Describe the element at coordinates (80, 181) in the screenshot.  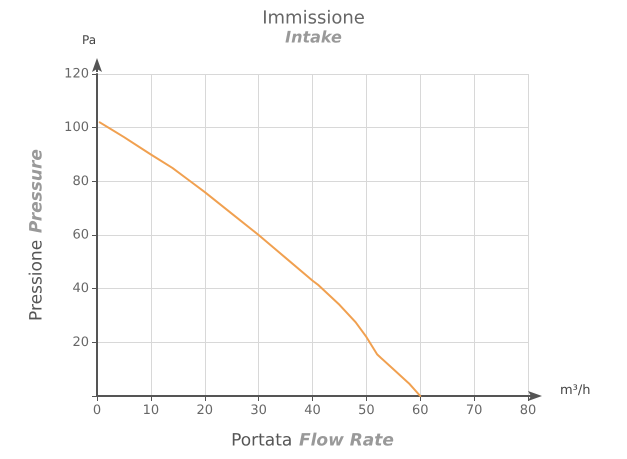
I see `y-tick-label: 80` at that location.